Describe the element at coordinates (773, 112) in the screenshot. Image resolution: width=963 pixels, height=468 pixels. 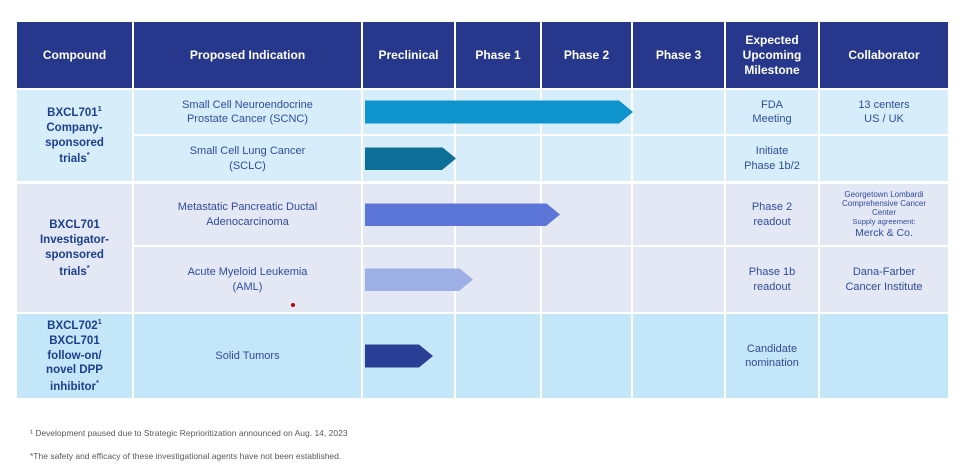
I see `milestone-cell: FDA Meeting` at that location.